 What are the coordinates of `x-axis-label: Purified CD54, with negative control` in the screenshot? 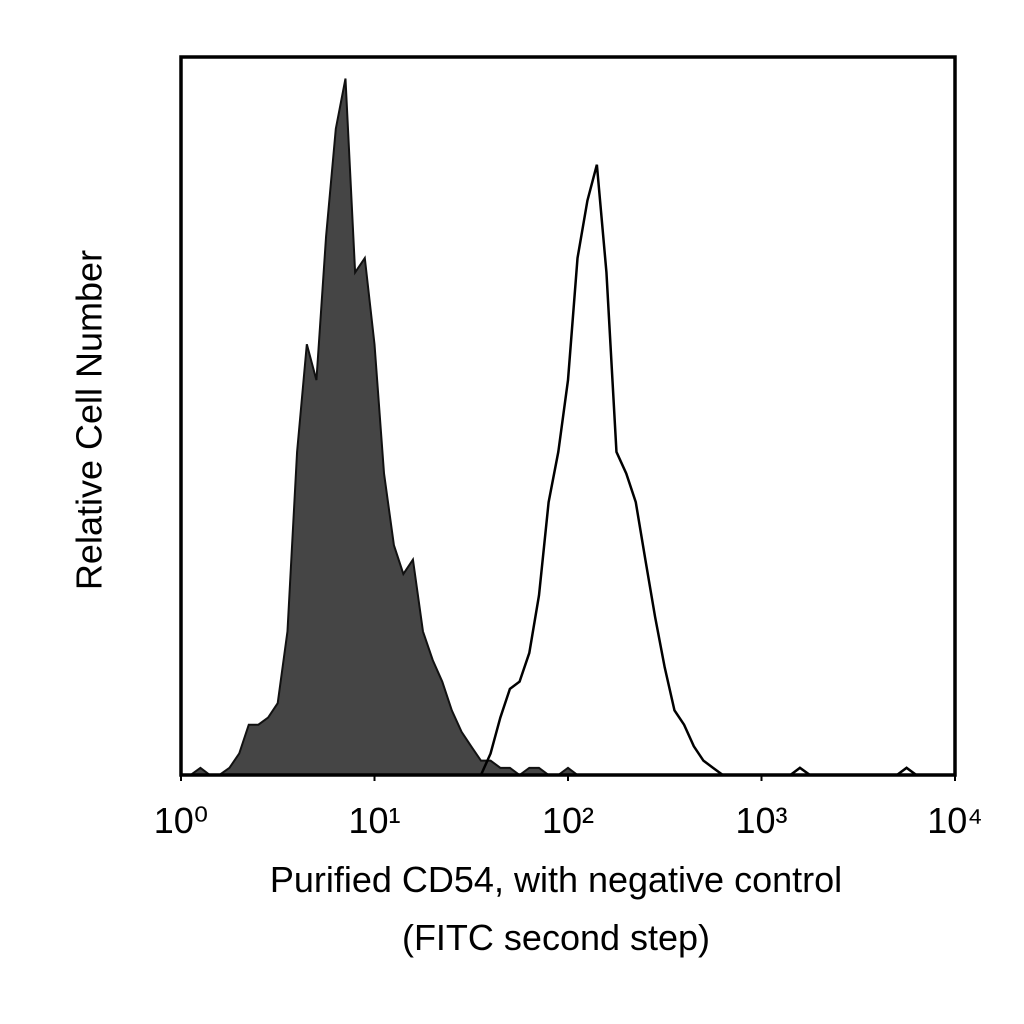 It's located at (556, 879).